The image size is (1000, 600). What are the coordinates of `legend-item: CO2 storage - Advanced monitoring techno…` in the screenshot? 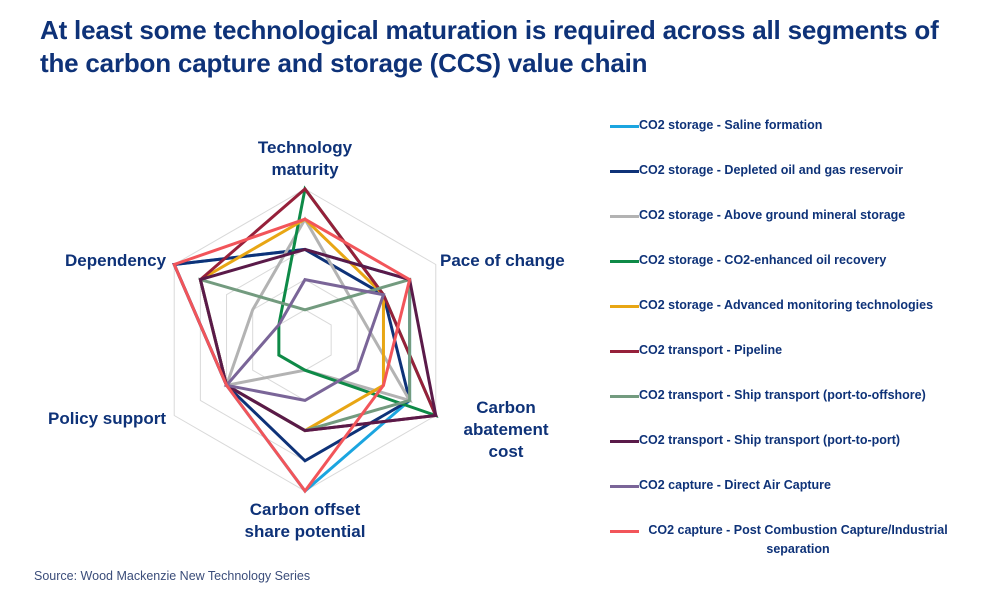 It's located at (800, 318).